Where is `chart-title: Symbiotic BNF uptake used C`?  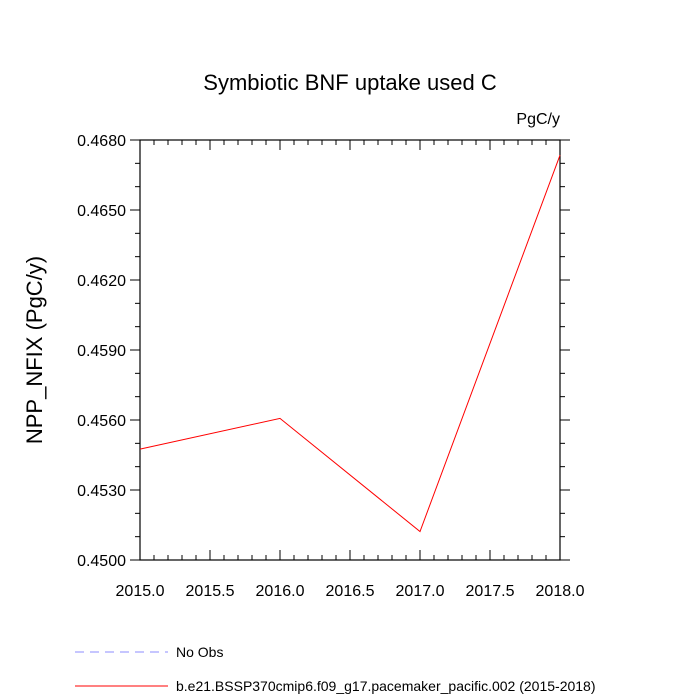 chart-title: Symbiotic BNF uptake used C is located at coordinates (350, 82).